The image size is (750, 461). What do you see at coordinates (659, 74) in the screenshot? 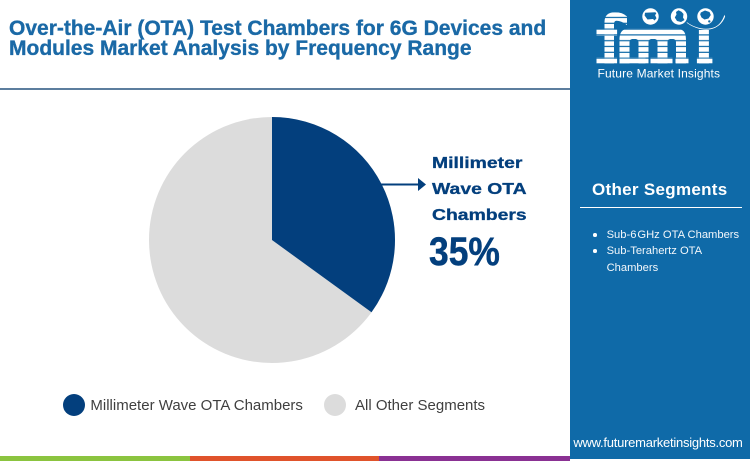
I see `svg-text: Future Market Insights` at bounding box center [659, 74].